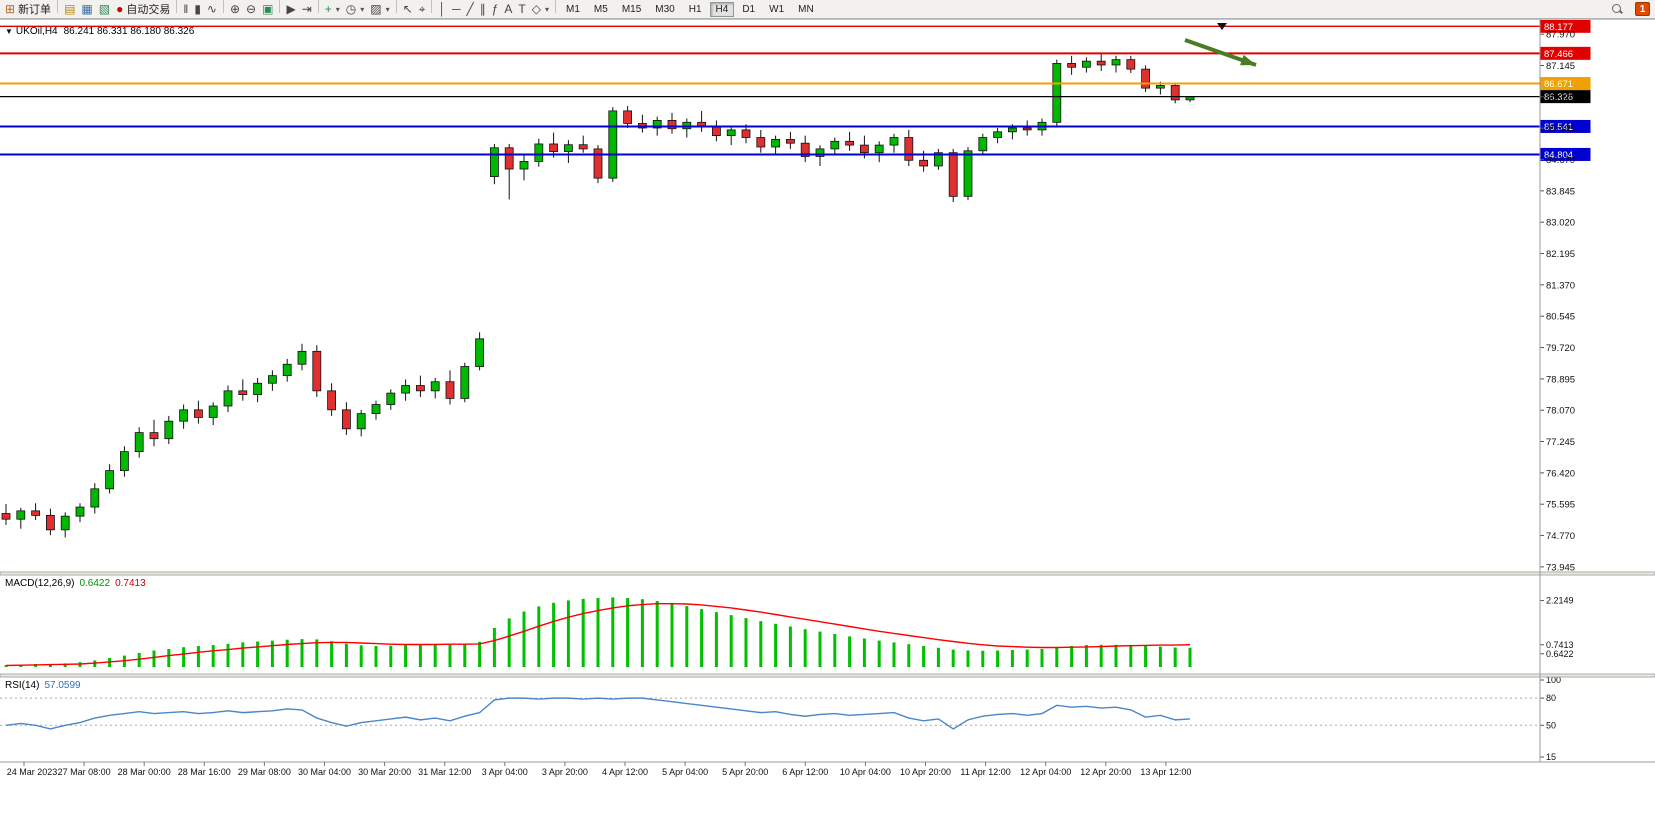  I want to click on horizontal-line-button: ─, so click(456, 9).